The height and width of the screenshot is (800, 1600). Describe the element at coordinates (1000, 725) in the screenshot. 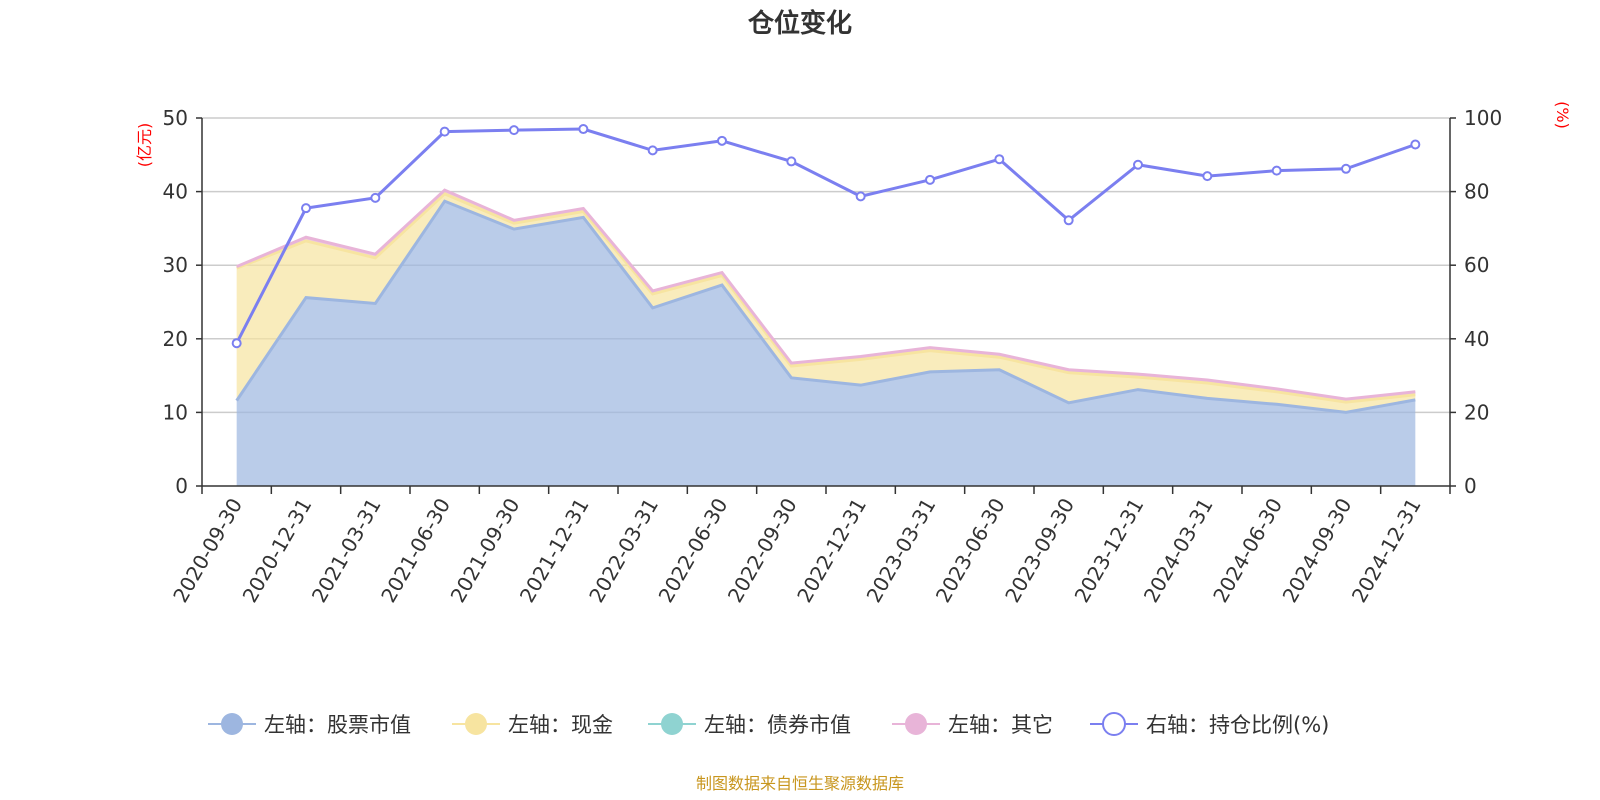

I see `legend-label: 左轴：其它` at that location.